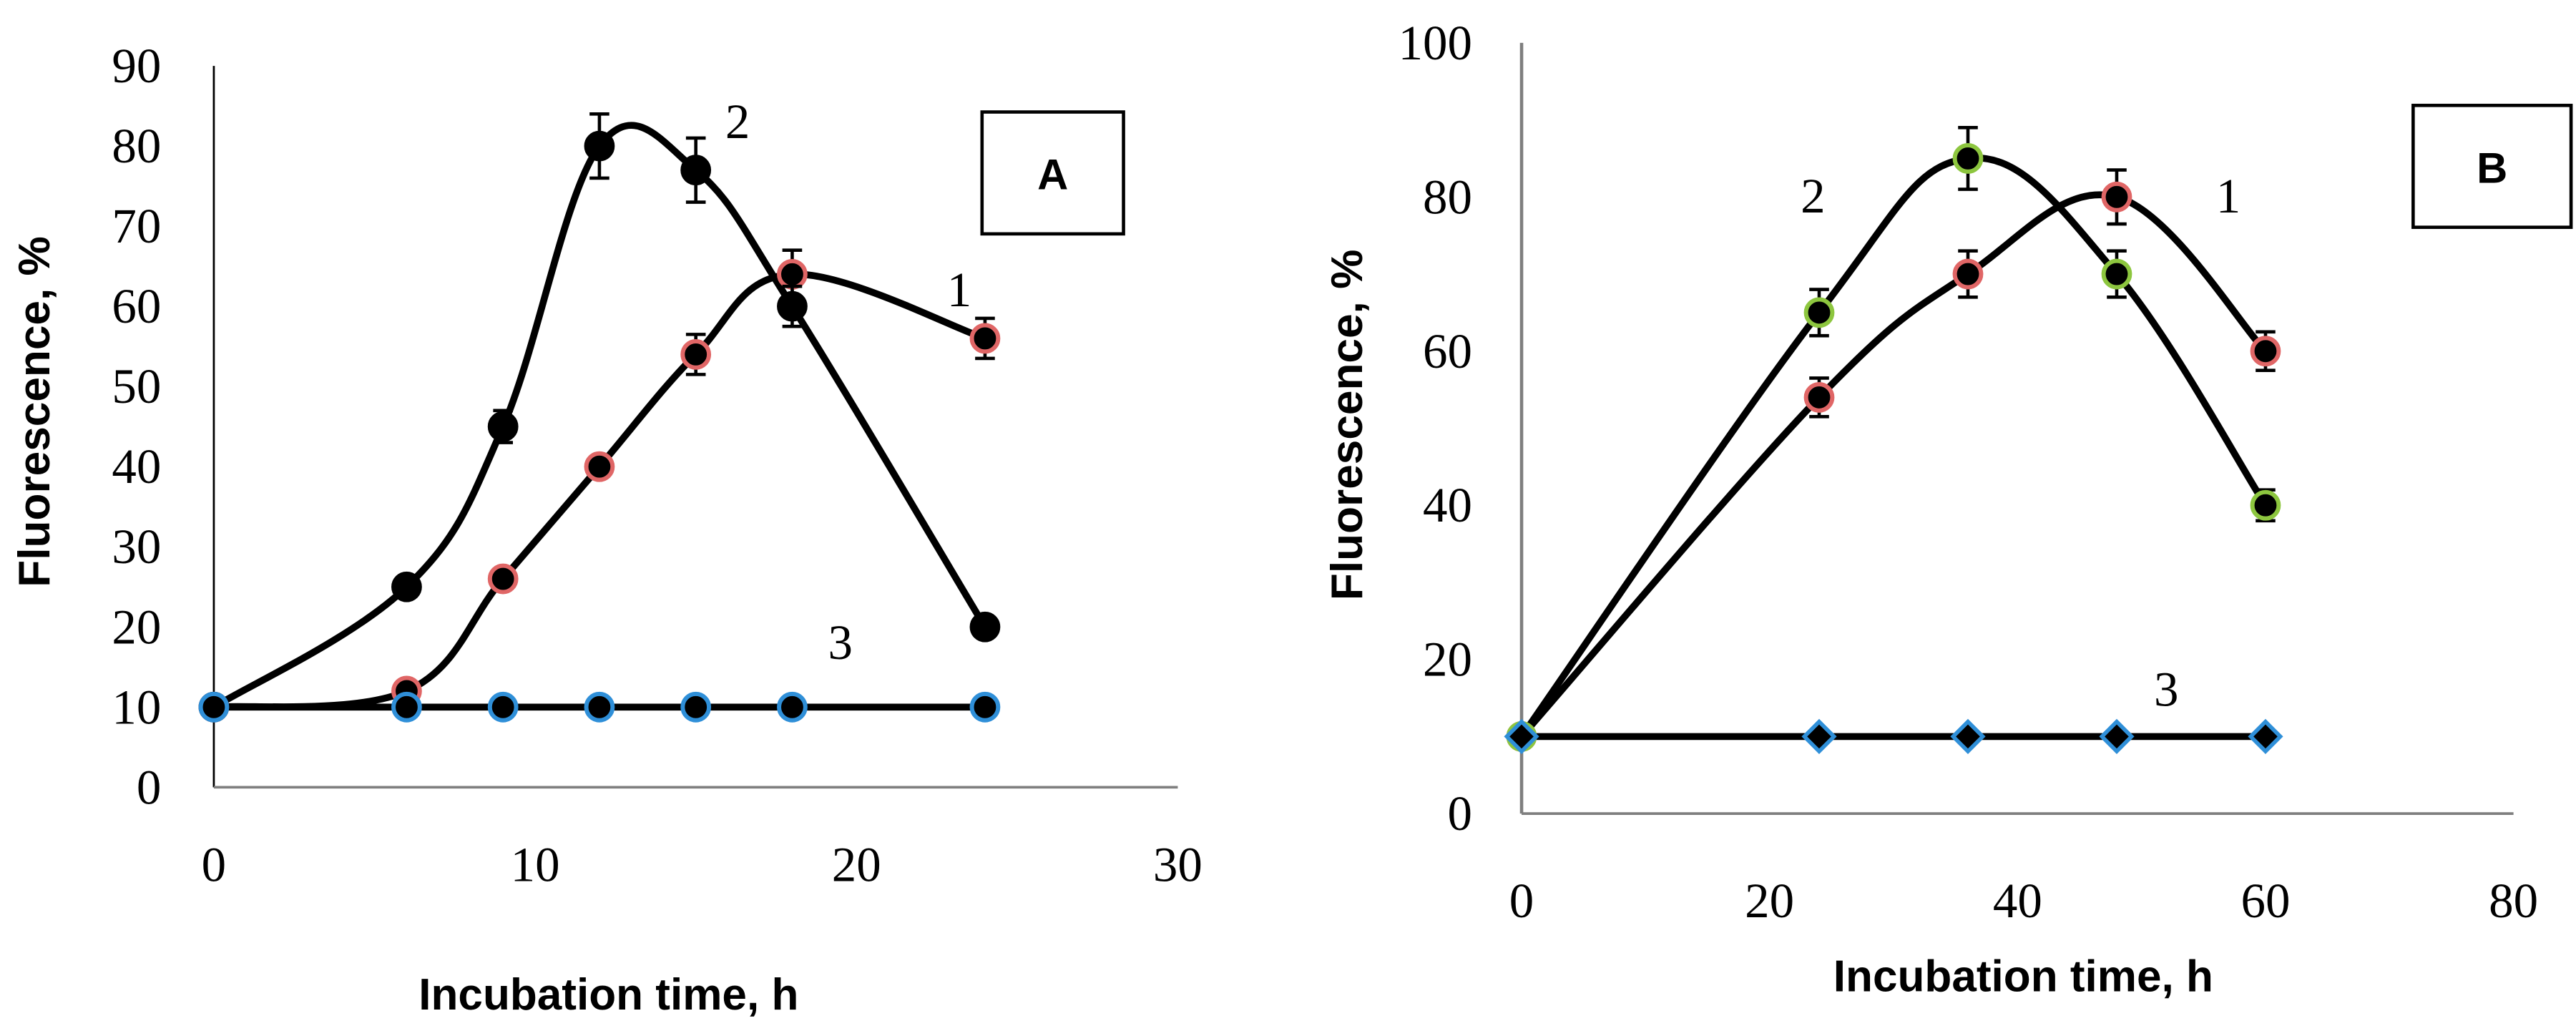 The image size is (2576, 1031). Describe the element at coordinates (136, 145) in the screenshot. I see `chart-a-y-tick-label: 80` at that location.